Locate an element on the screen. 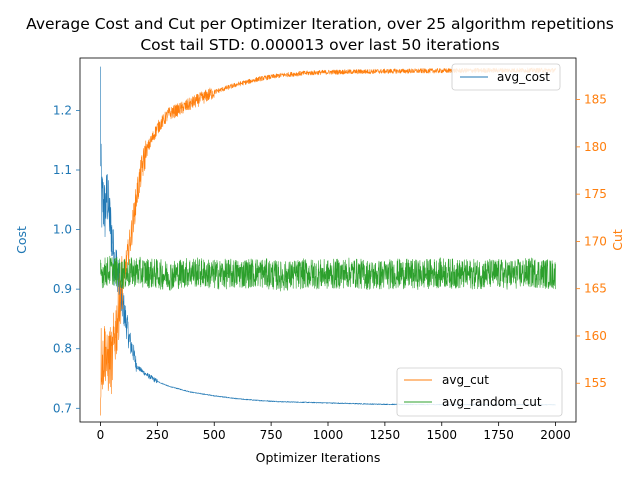 The width and height of the screenshot is (640, 480). left-tick-label: 1.1 is located at coordinates (62, 170).